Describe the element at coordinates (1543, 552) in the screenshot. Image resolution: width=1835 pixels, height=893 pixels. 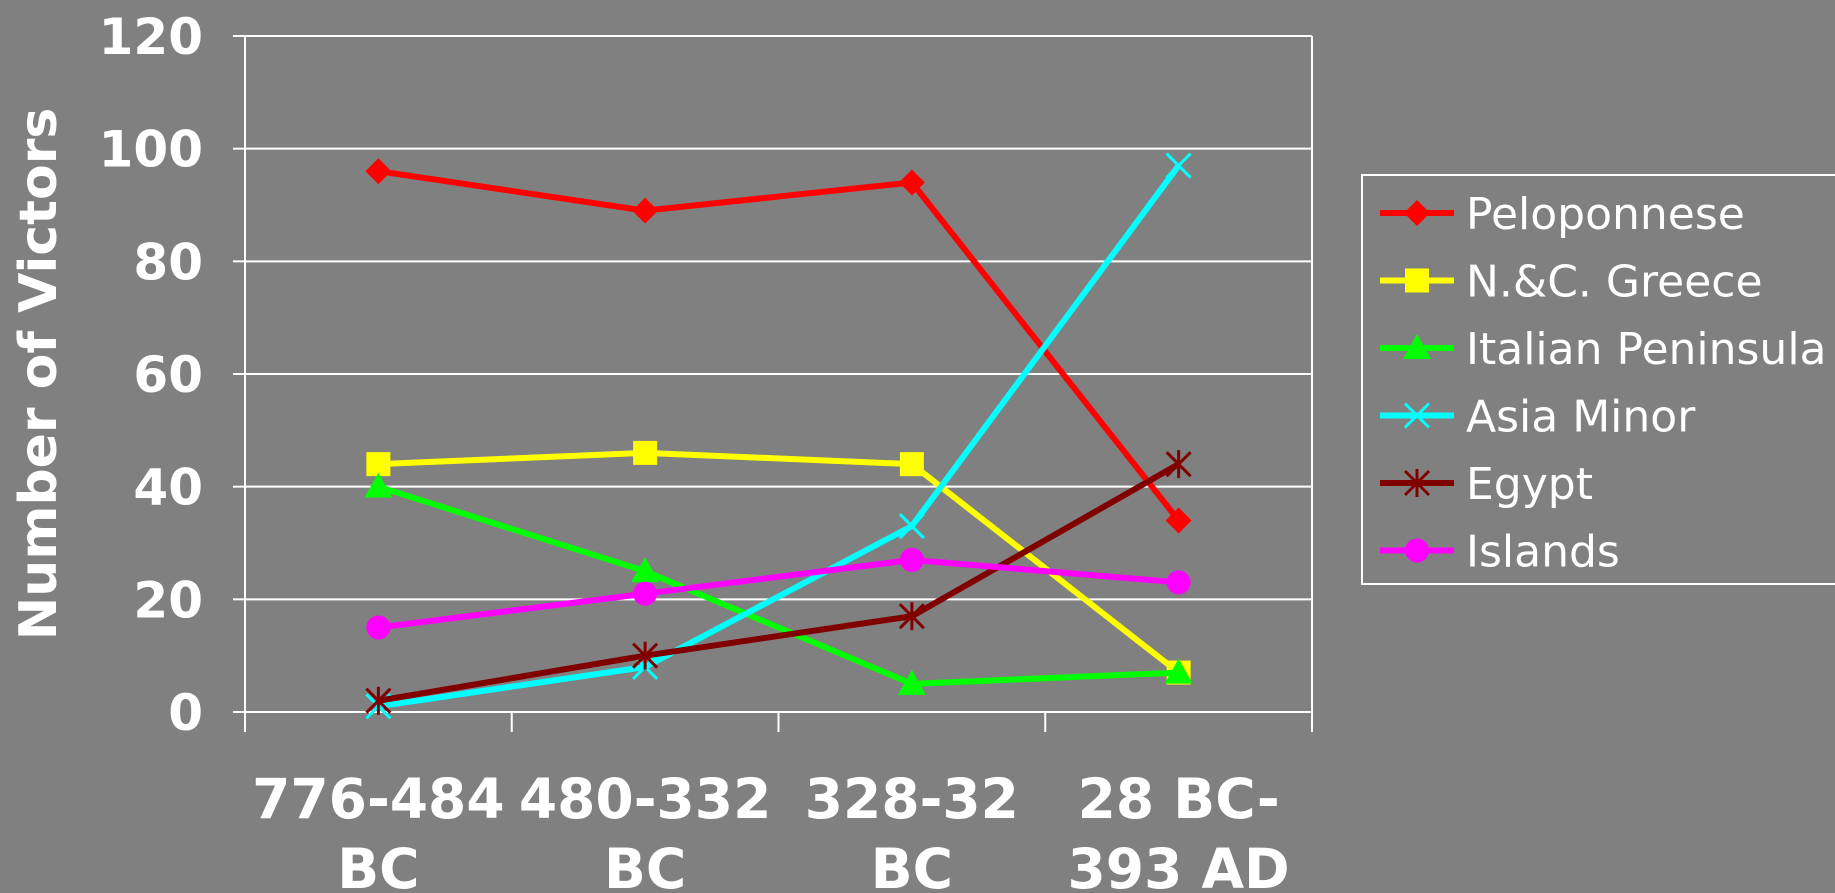
I see `legend-label: Islands` at that location.